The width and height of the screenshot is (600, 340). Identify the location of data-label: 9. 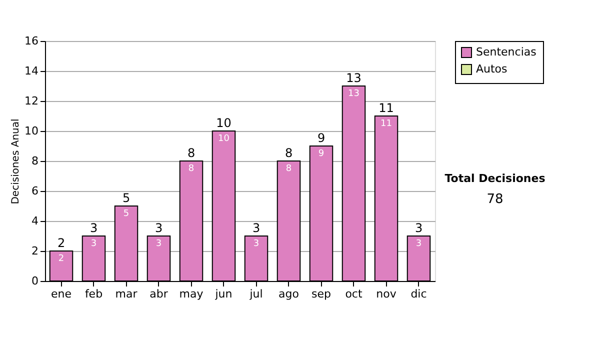
(321, 154).